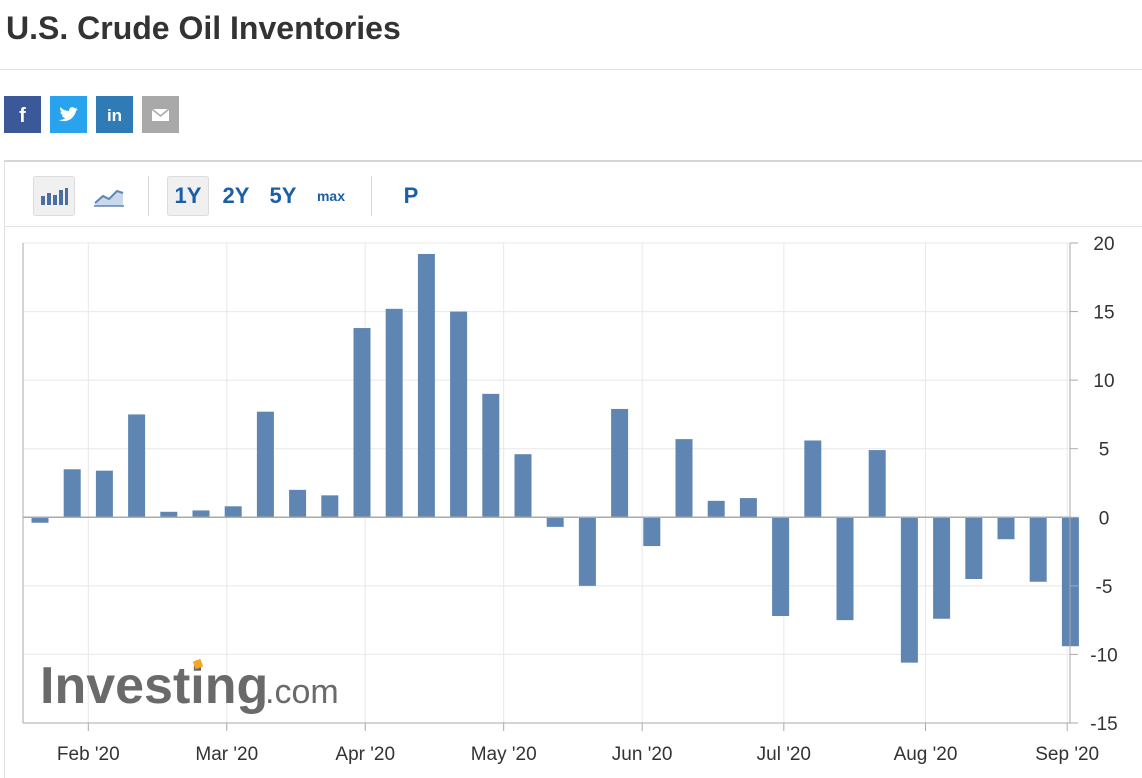 This screenshot has width=1142, height=778. I want to click on y-tick-label: 0, so click(1104, 518).